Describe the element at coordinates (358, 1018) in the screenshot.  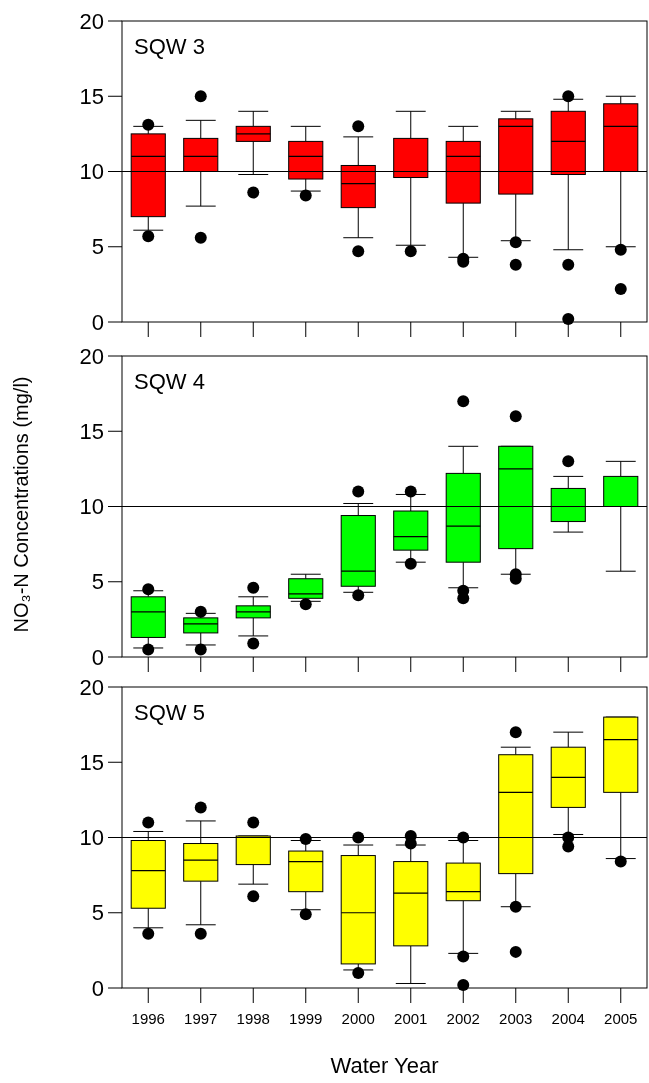
I see `x-tick-label: 2000` at that location.